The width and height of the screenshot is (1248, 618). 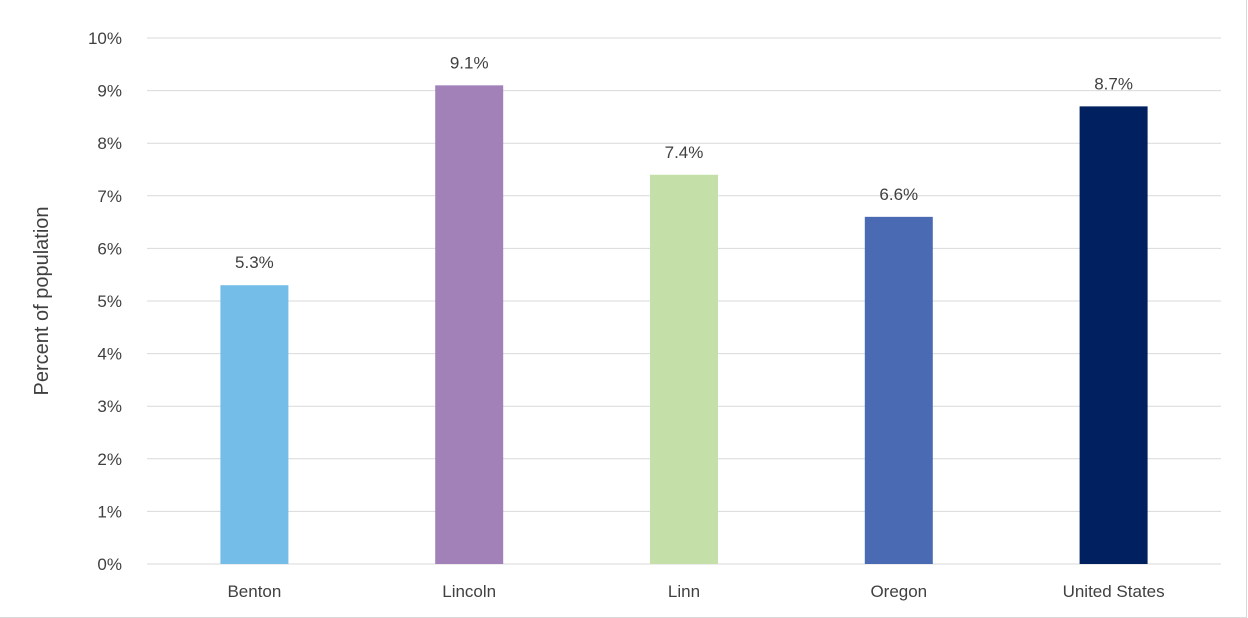 I want to click on data-label: 9.1%, so click(x=469, y=62).